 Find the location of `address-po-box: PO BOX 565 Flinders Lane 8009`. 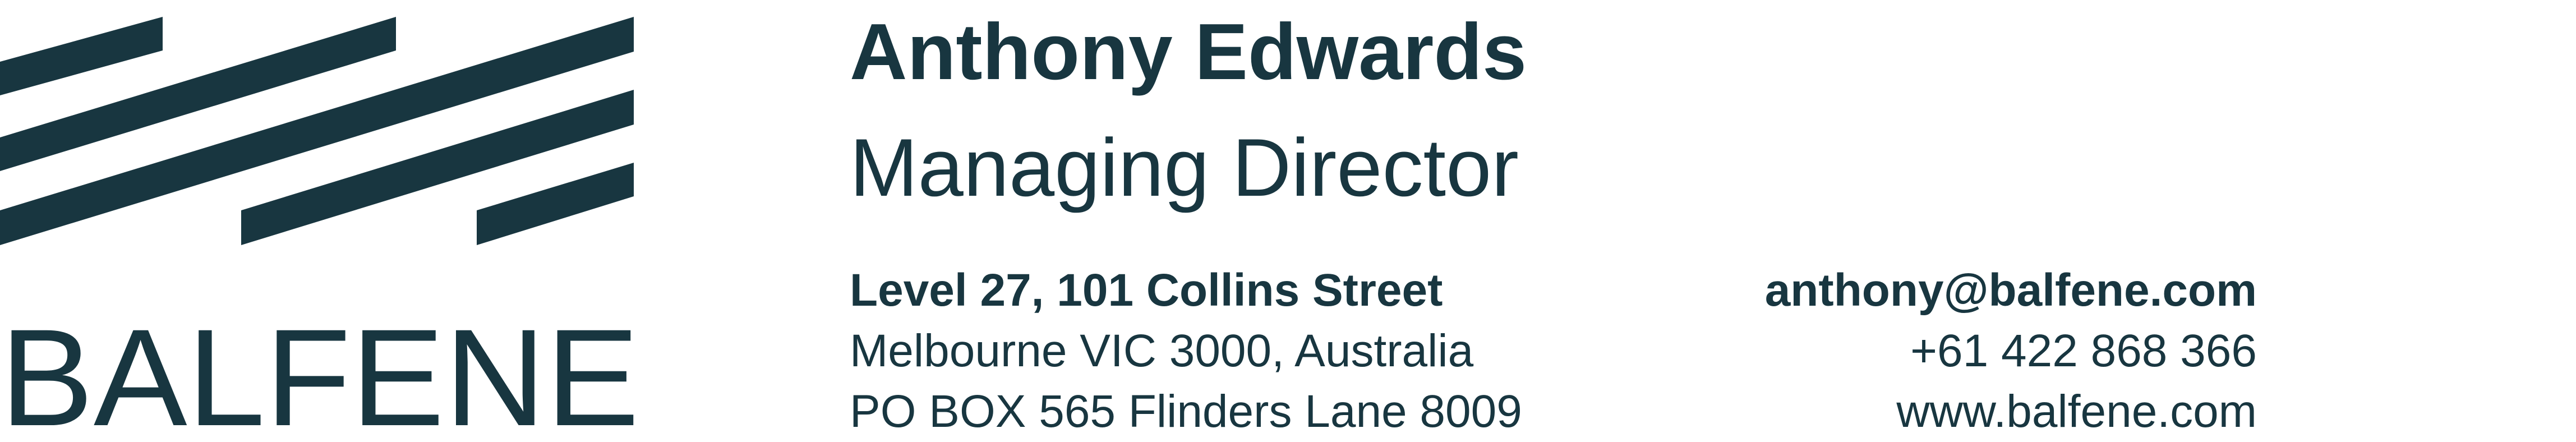

address-po-box: PO BOX 565 Flinders Lane 8009 is located at coordinates (1186, 411).